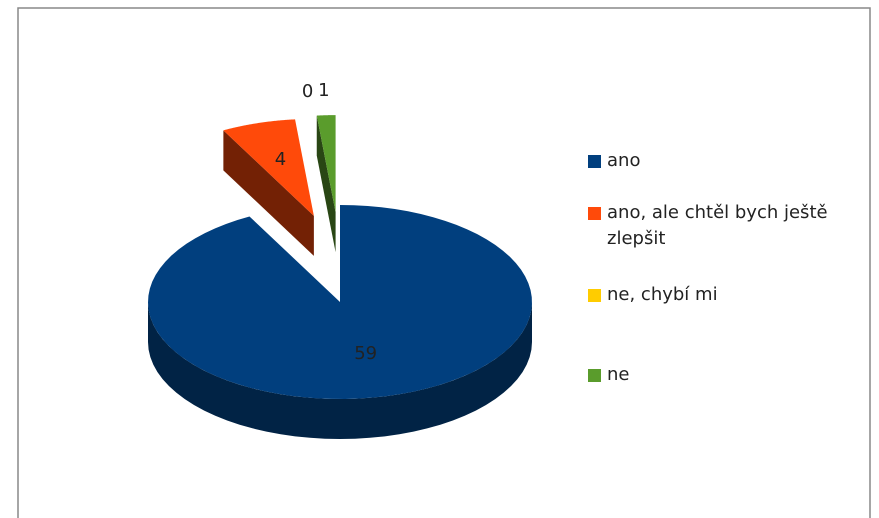 The height and width of the screenshot is (518, 879). I want to click on legend-label: ne, so click(618, 374).